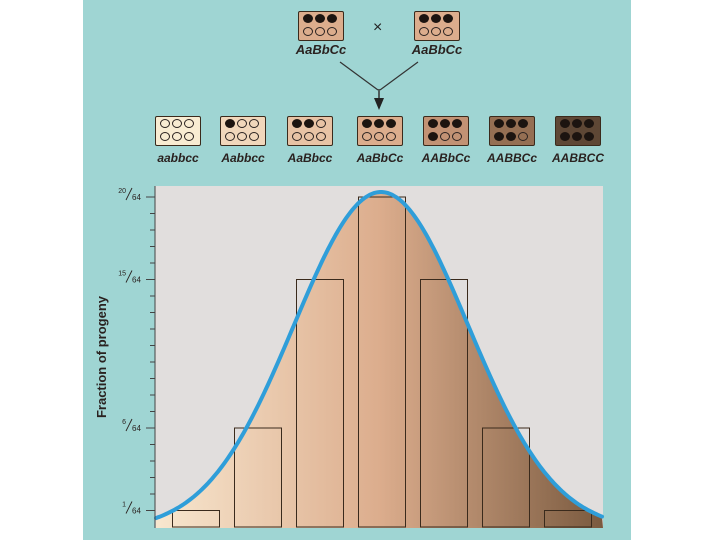 The width and height of the screenshot is (720, 540). I want to click on offspring-6-box, so click(512, 131).